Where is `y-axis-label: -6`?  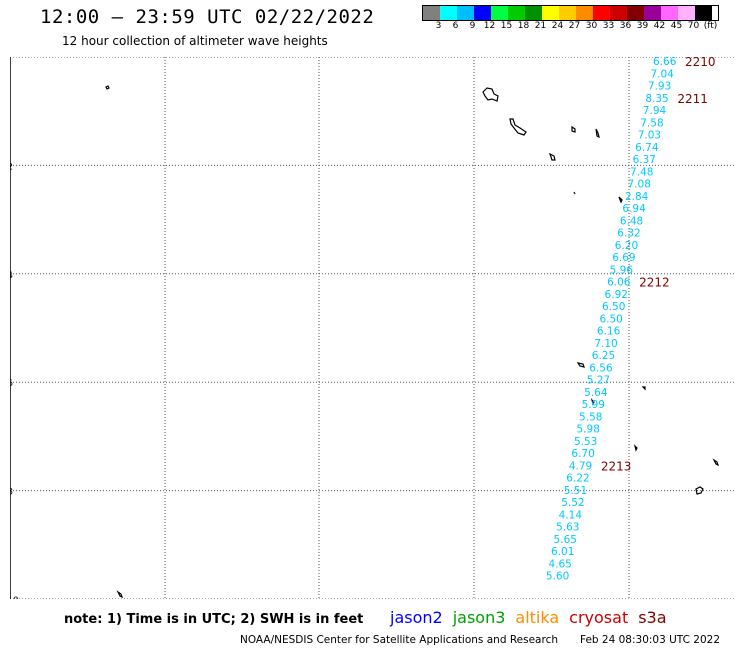 y-axis-label: -6 is located at coordinates (11, 384).